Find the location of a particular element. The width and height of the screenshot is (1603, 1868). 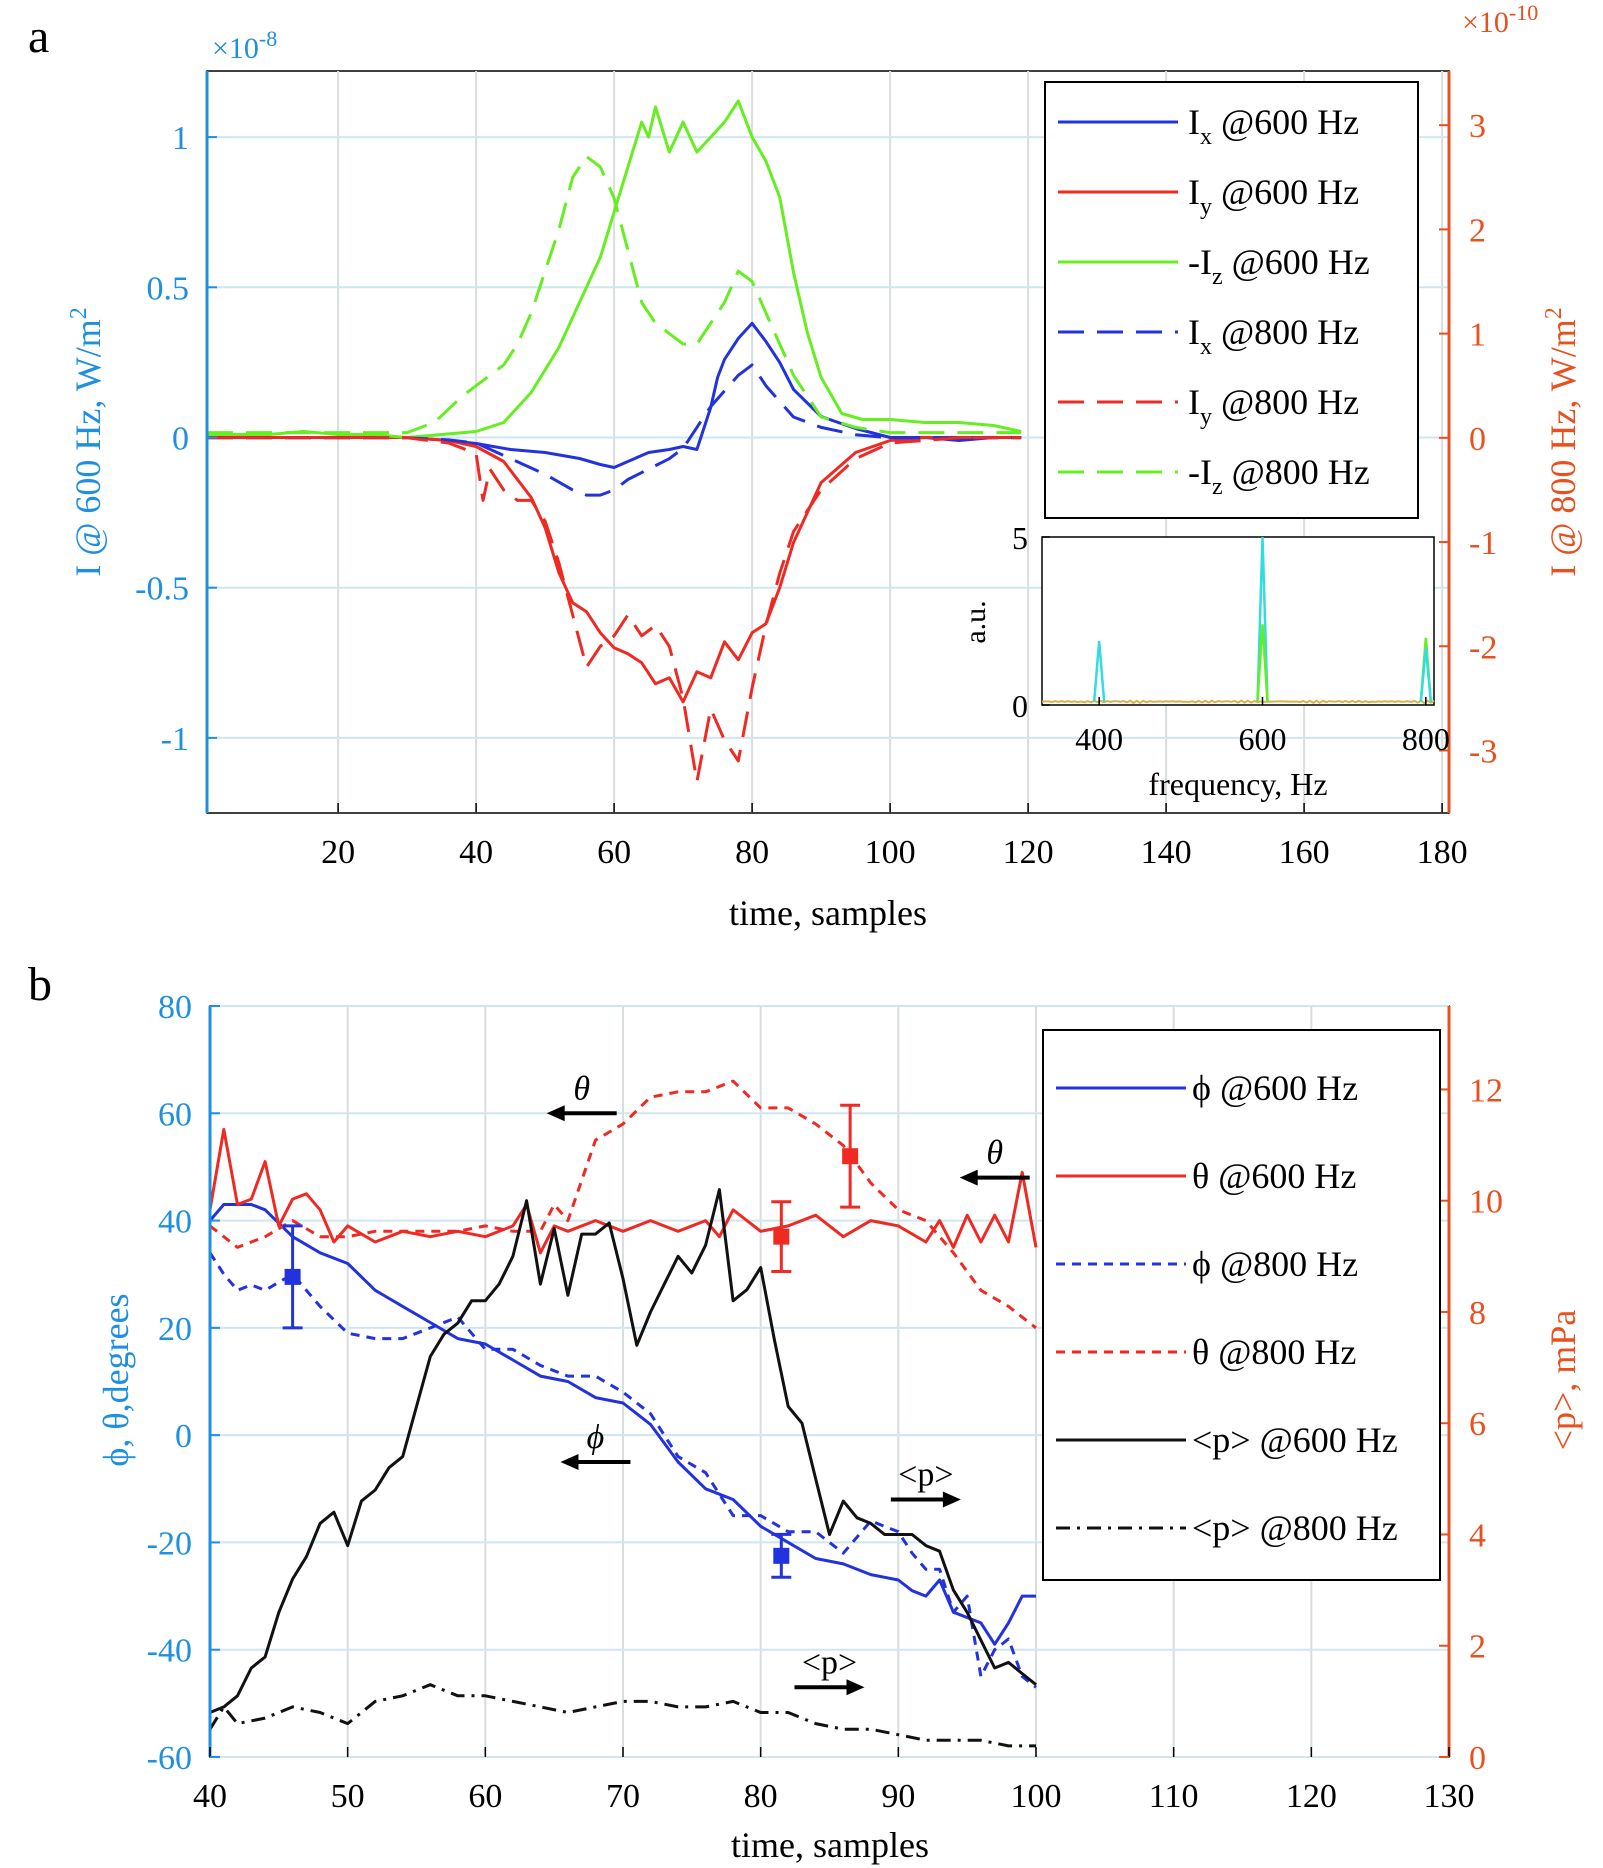

panel-a-ylabel-left: I @ 600 Hz, W/m2 is located at coordinates (87, 441).